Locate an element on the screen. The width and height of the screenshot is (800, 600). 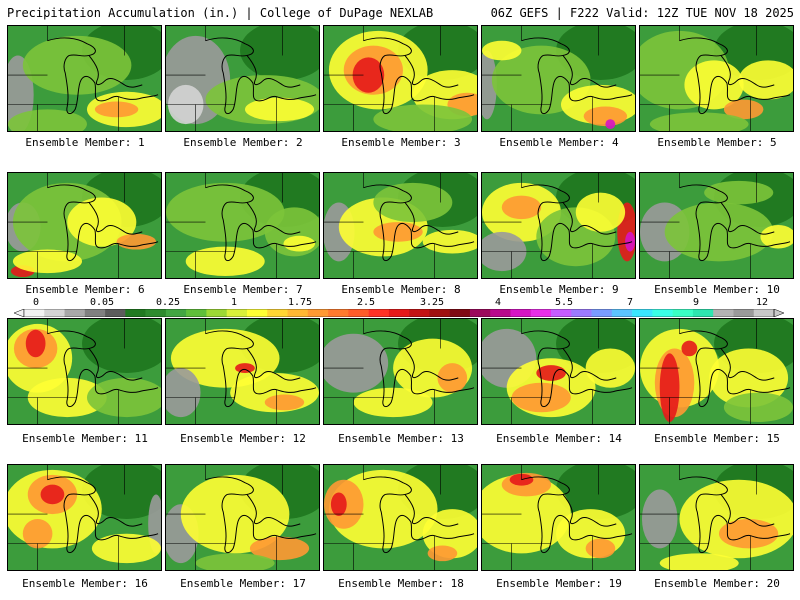
ensemble-member-label: Ensemble Member: 10 is located at coordinates (717, 289).